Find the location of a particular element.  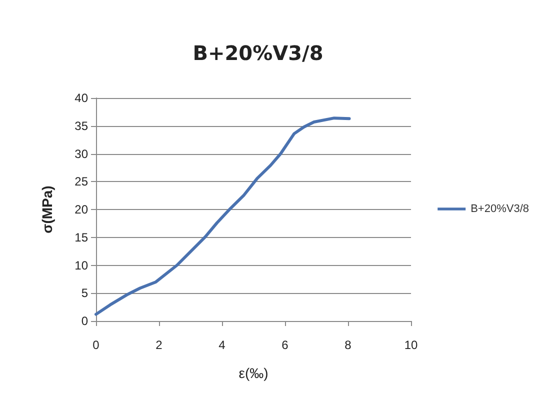

legend-label: B+20%V3/8 is located at coordinates (499, 209).